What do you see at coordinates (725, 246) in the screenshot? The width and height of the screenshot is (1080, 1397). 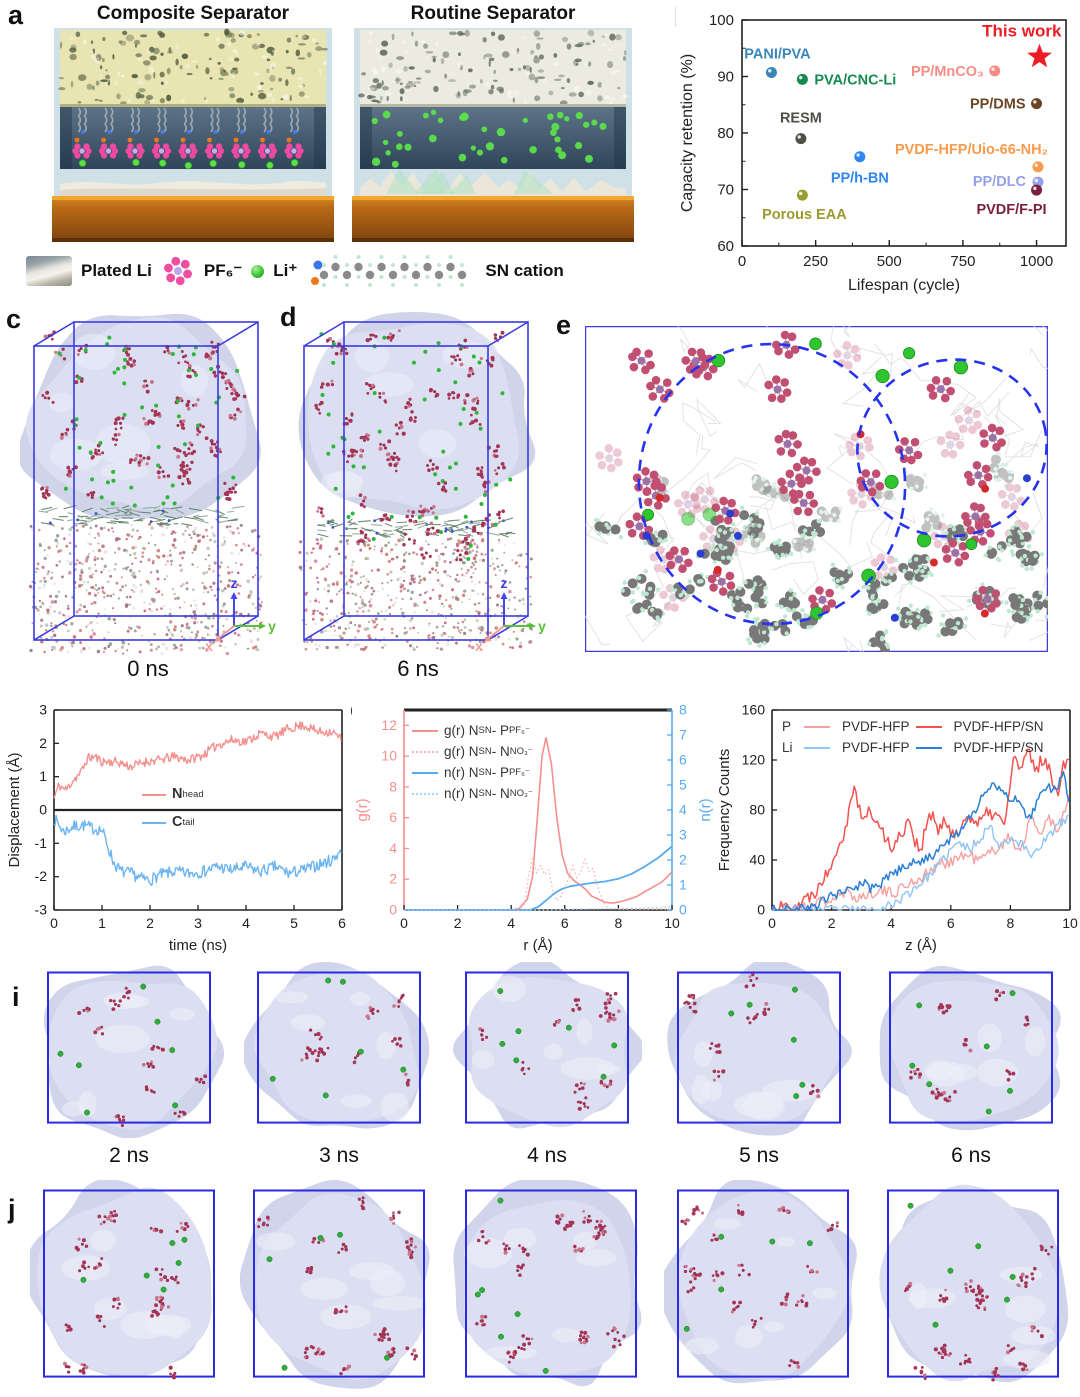 I see `svg-text: 60` at bounding box center [725, 246].